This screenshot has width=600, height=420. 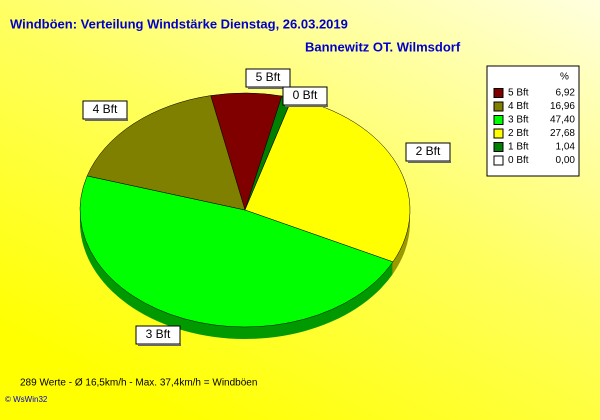 I want to click on legend-label: 3 Bft, so click(x=518, y=120).